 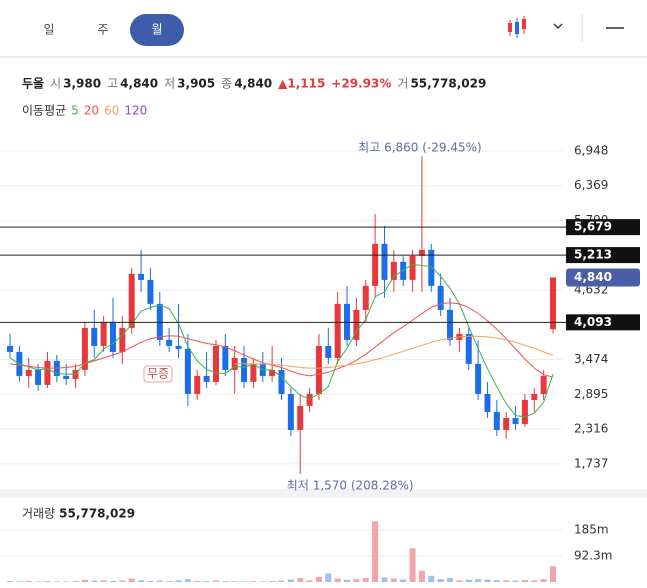 I want to click on y-tick-label: 6,369, so click(x=591, y=185).